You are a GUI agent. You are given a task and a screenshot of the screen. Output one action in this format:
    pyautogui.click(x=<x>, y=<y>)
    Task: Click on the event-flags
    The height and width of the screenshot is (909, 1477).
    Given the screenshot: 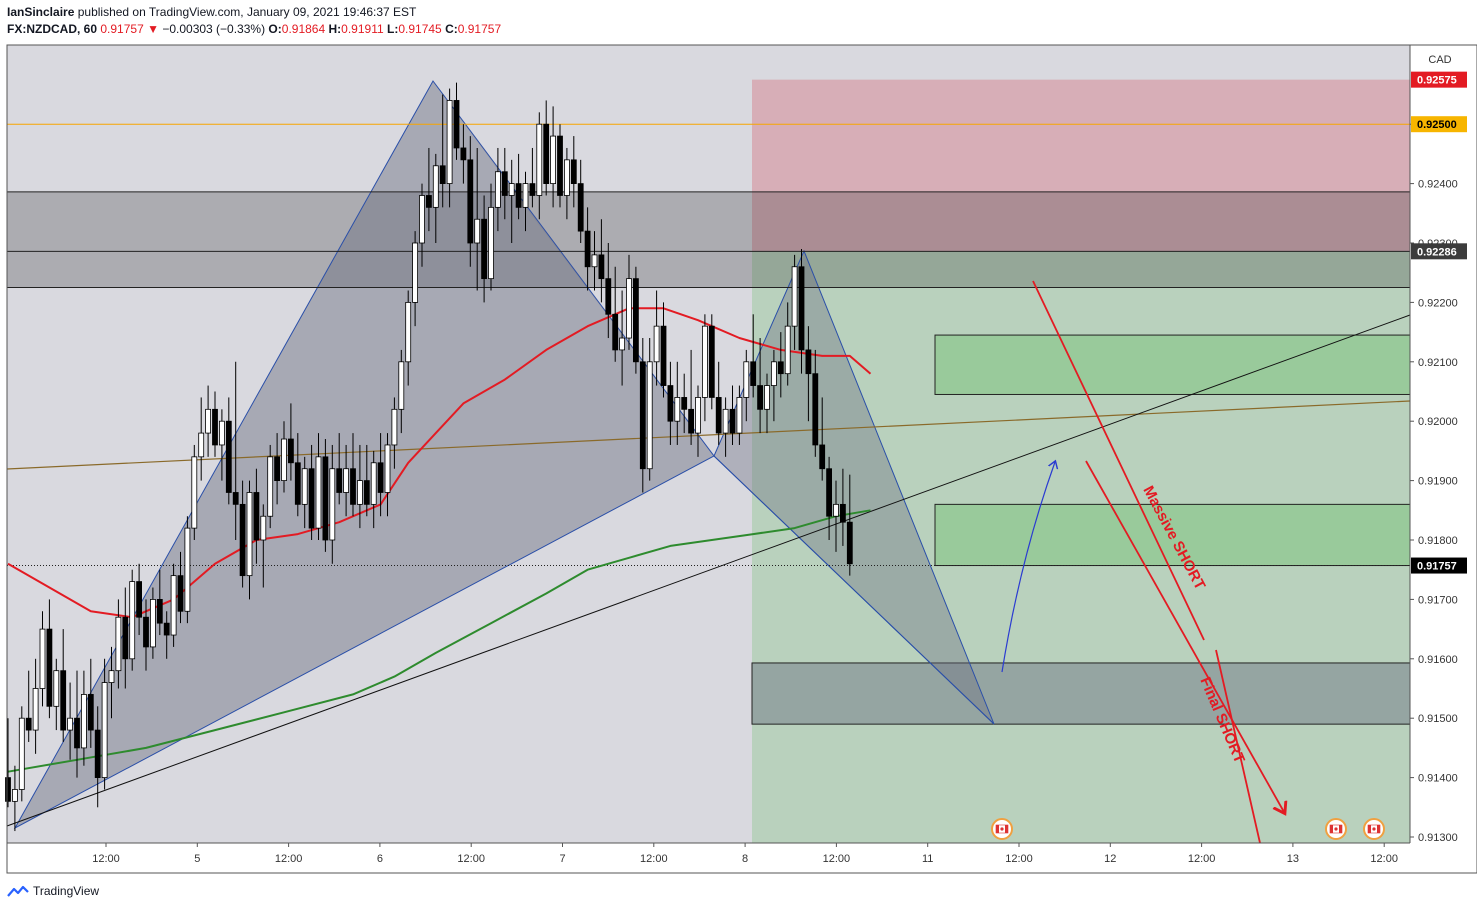 What is the action you would take?
    pyautogui.click(x=1188, y=829)
    